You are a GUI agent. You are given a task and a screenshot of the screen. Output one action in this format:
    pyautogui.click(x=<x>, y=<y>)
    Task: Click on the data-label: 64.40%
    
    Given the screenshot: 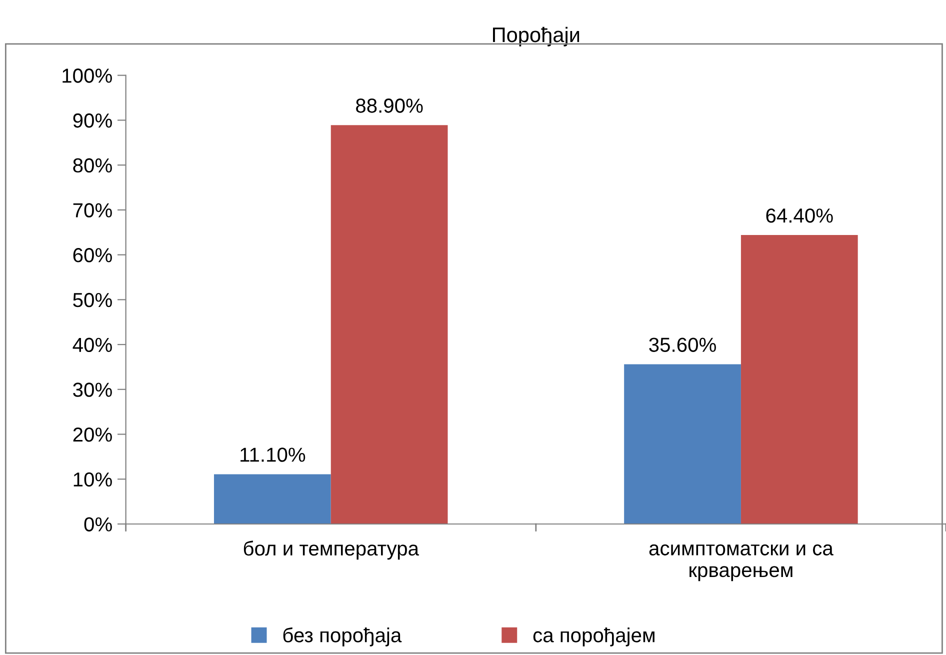 What is the action you would take?
    pyautogui.click(x=799, y=215)
    